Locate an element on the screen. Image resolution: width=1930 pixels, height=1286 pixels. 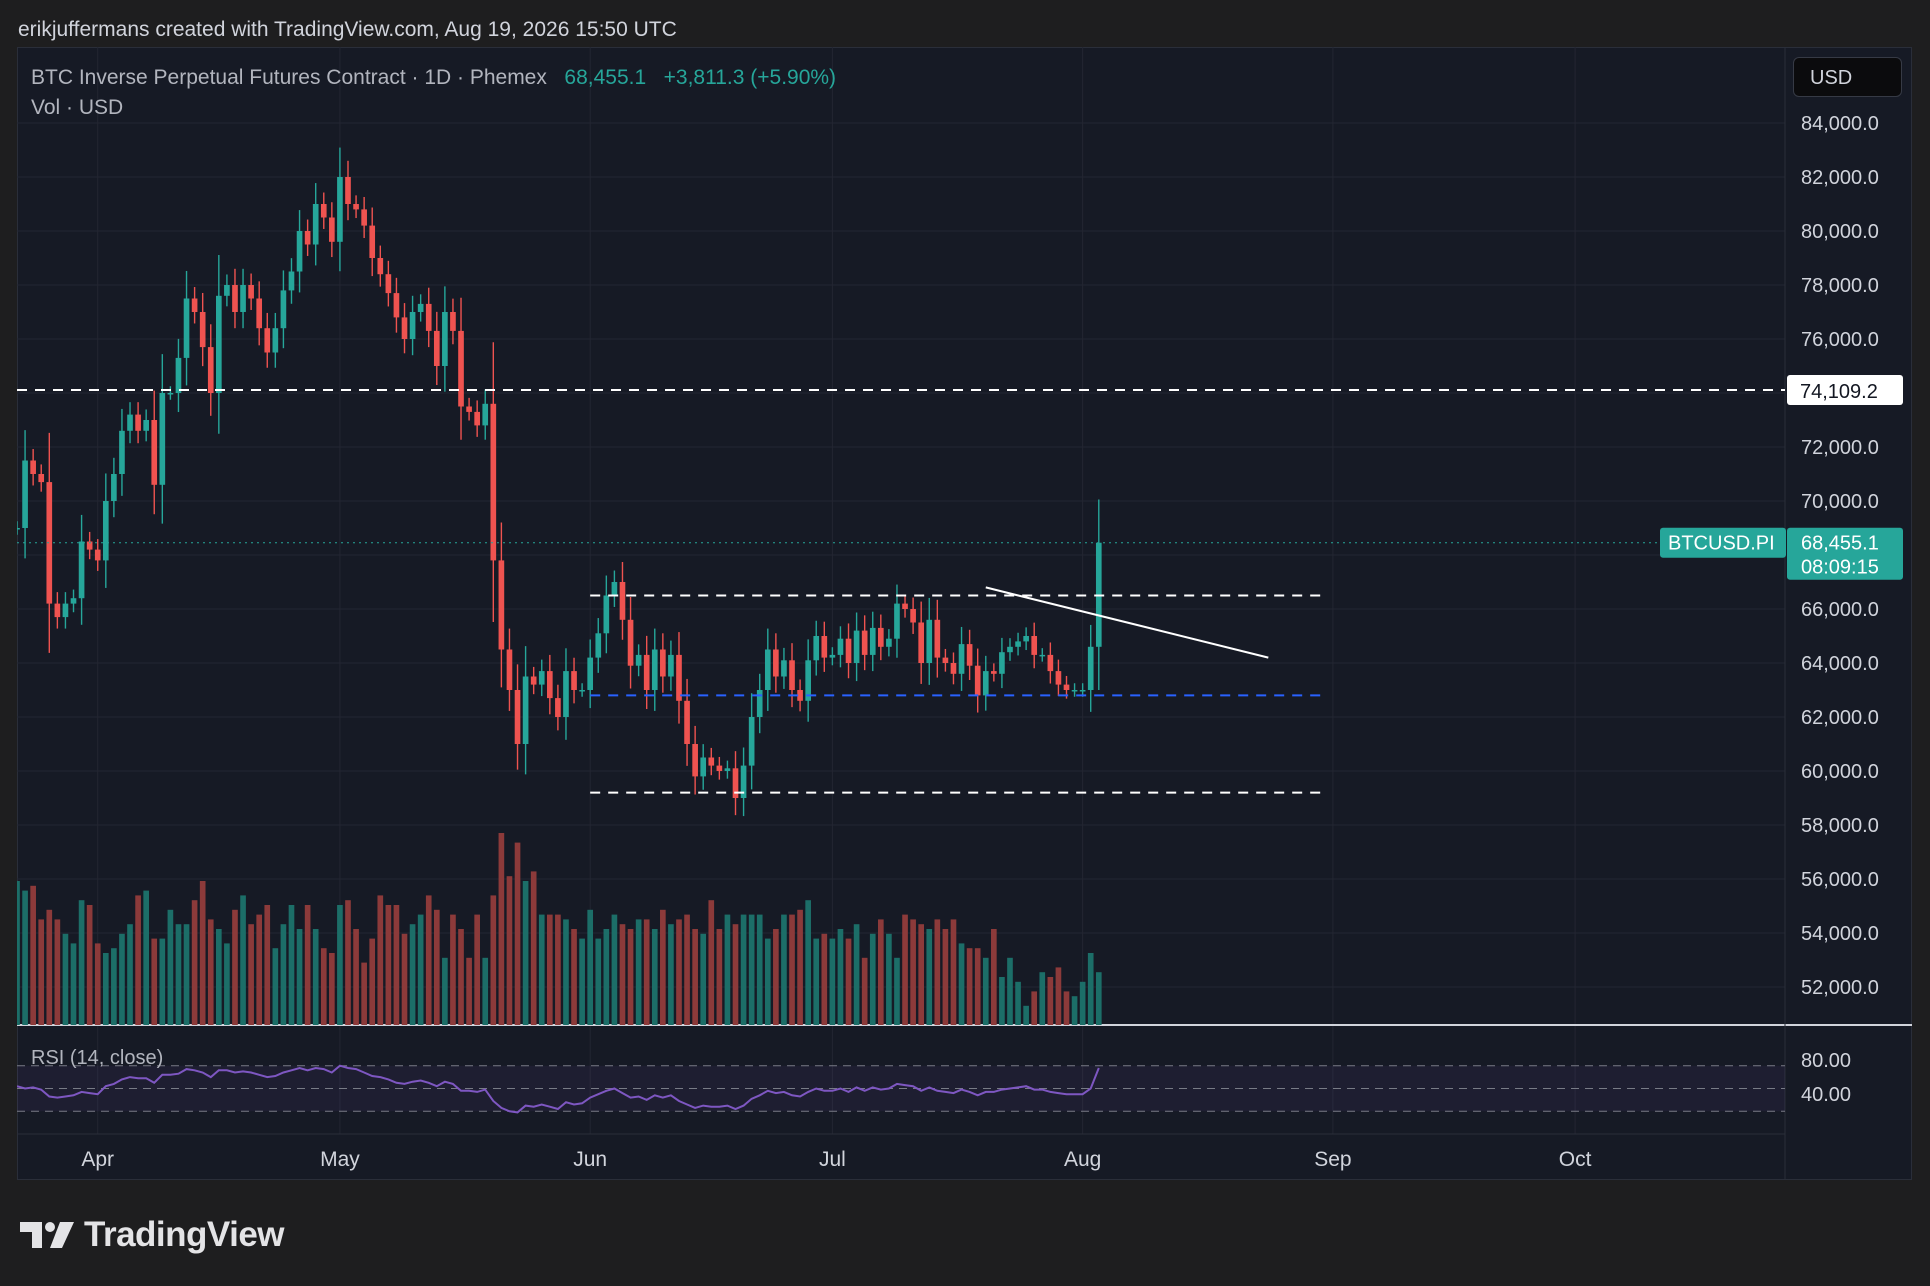
last-price-box is located at coordinates (1845, 553).